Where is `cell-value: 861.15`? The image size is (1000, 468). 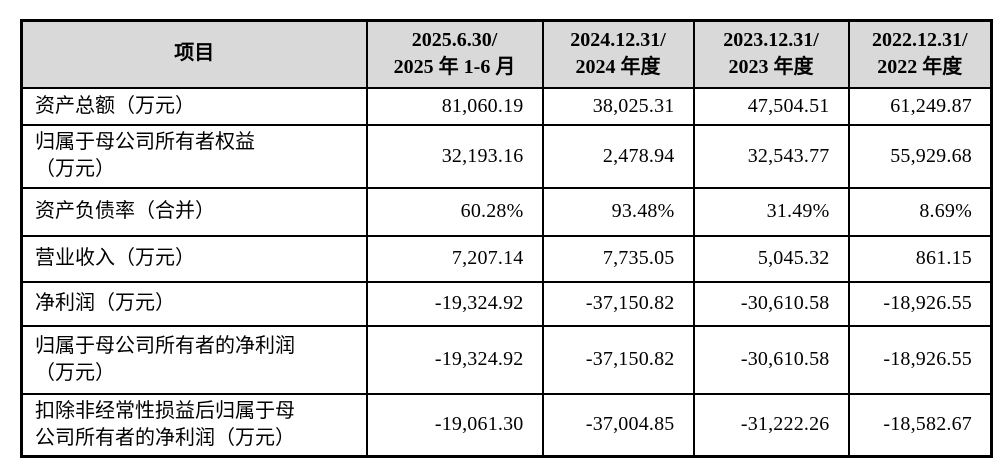
cell-value: 861.15 is located at coordinates (920, 258).